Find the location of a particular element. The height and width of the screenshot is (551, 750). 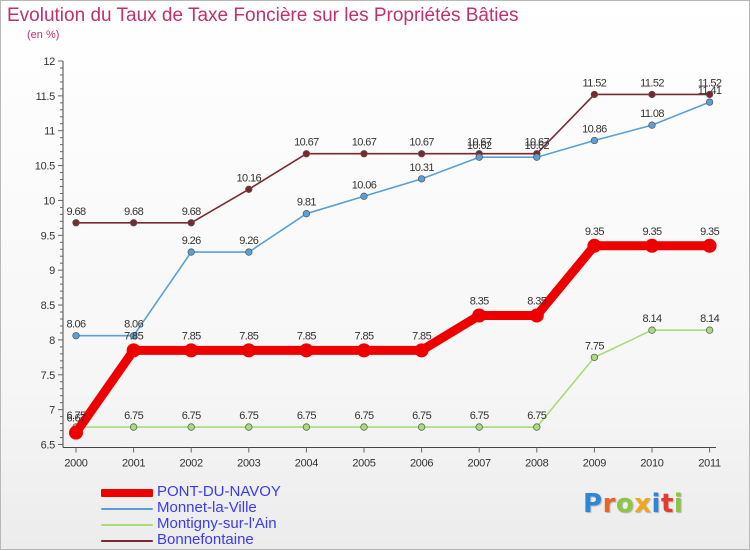

data-label: 10.31 is located at coordinates (421, 168).